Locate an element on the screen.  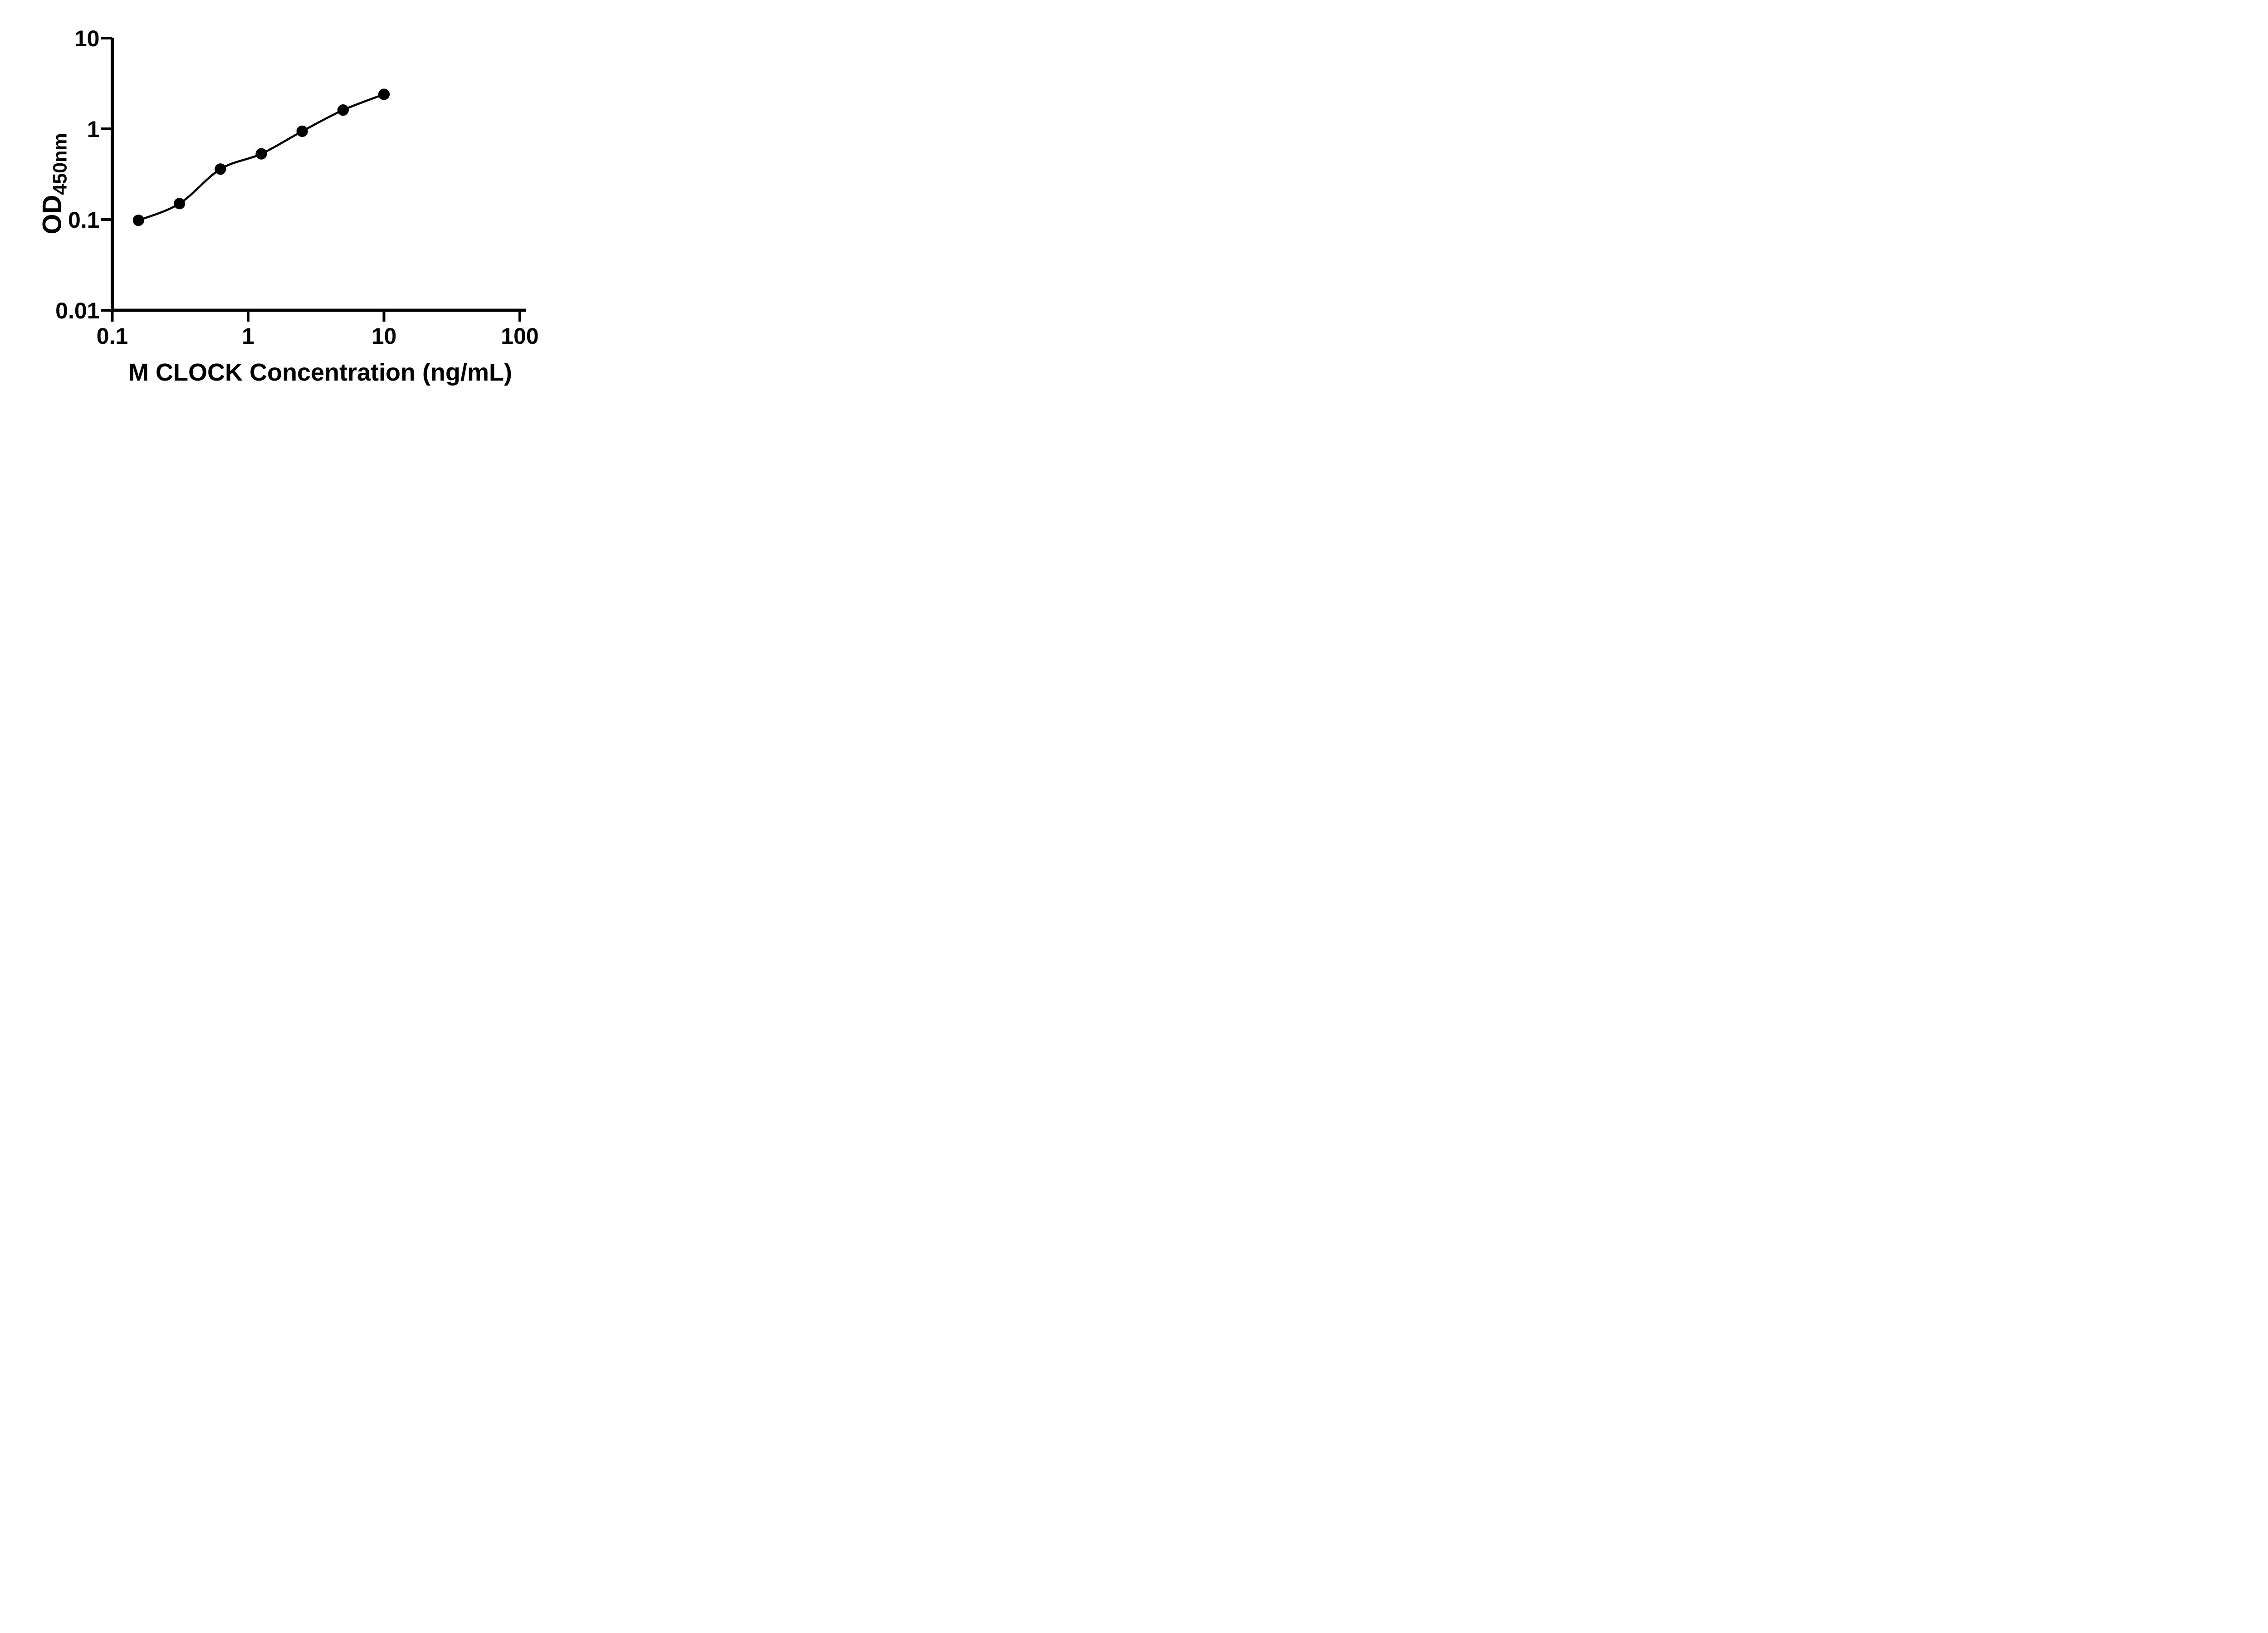
y-tick-label: 10 is located at coordinates (87, 38).